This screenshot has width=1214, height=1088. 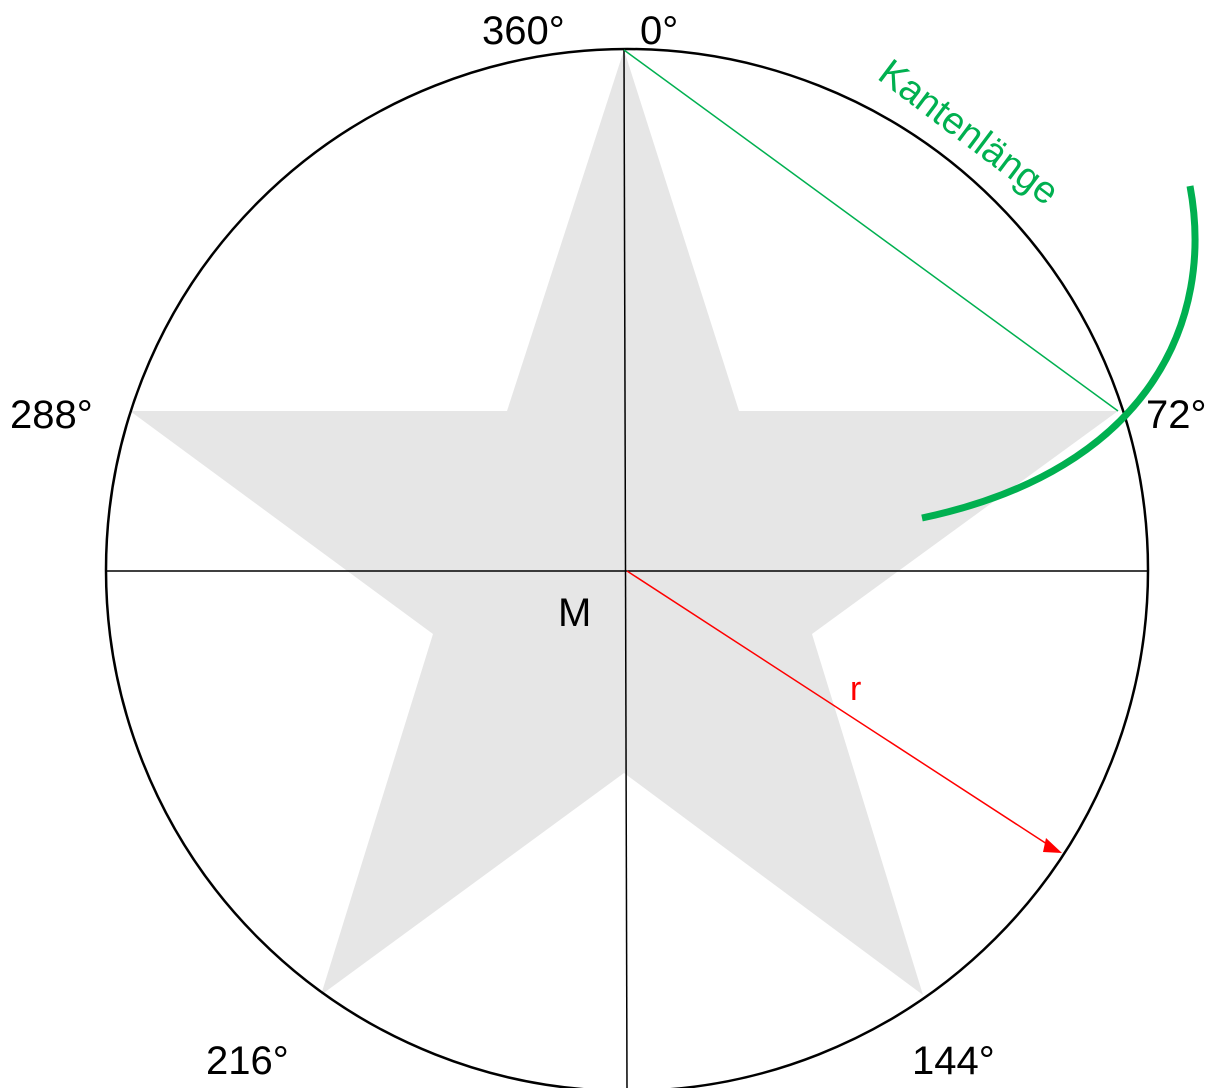 What do you see at coordinates (51, 415) in the screenshot?
I see `angle-label-288: 288°` at bounding box center [51, 415].